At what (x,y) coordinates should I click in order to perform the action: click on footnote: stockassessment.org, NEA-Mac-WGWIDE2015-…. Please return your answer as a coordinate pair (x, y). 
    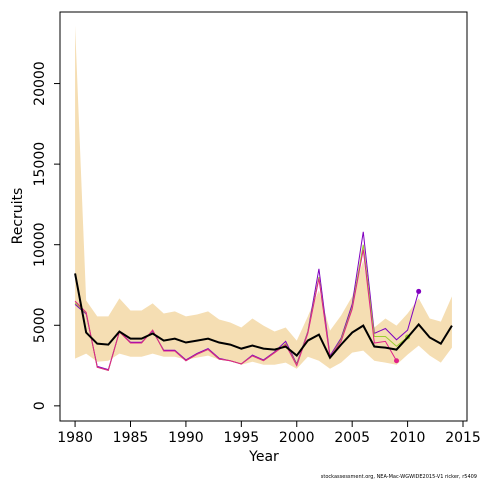
    Looking at the image, I should click on (399, 477).